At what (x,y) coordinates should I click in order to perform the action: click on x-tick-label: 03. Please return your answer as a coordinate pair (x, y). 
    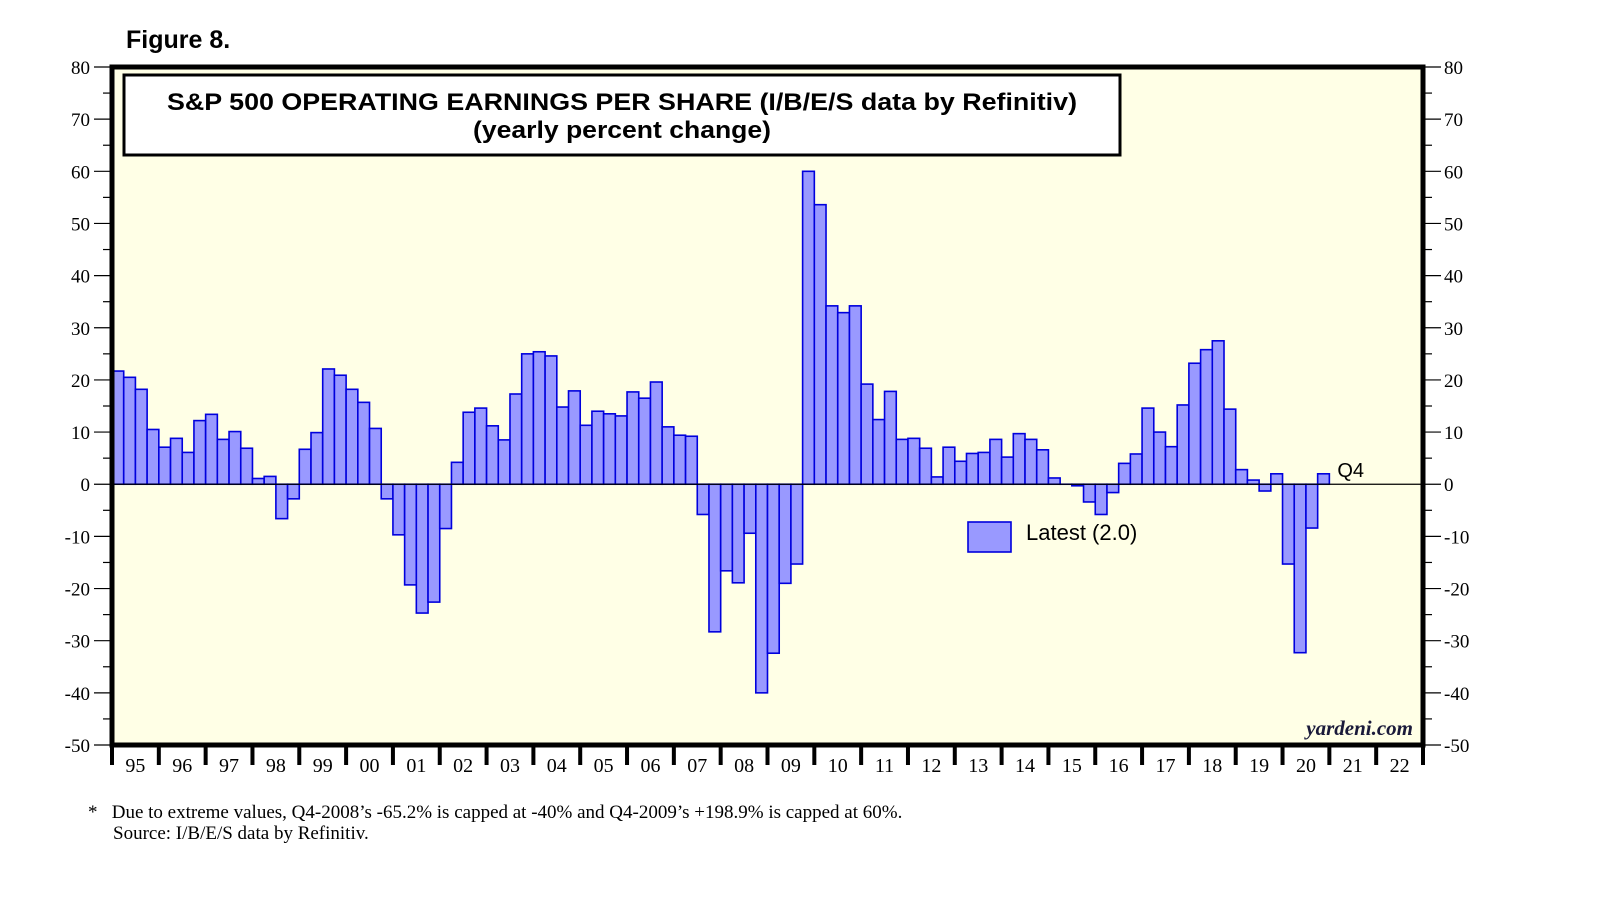
    Looking at the image, I should click on (510, 766).